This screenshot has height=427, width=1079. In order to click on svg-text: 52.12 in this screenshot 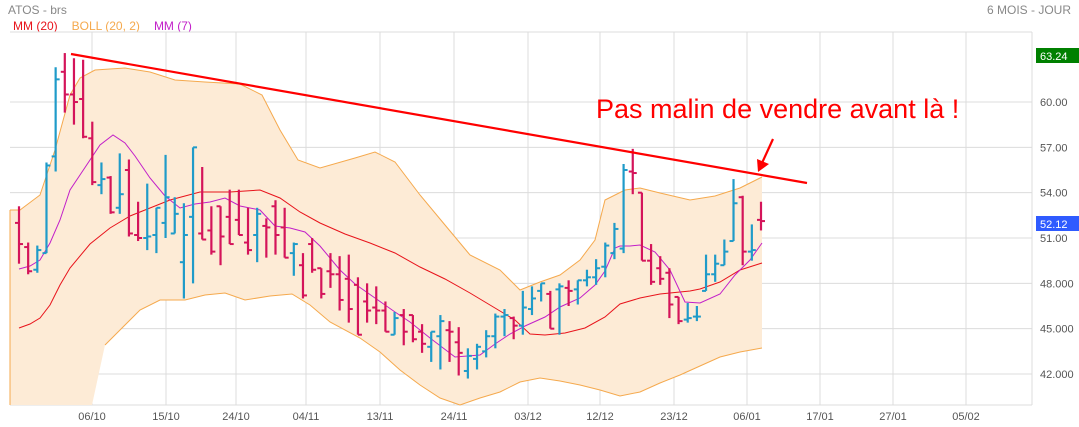, I will do `click(1054, 225)`.